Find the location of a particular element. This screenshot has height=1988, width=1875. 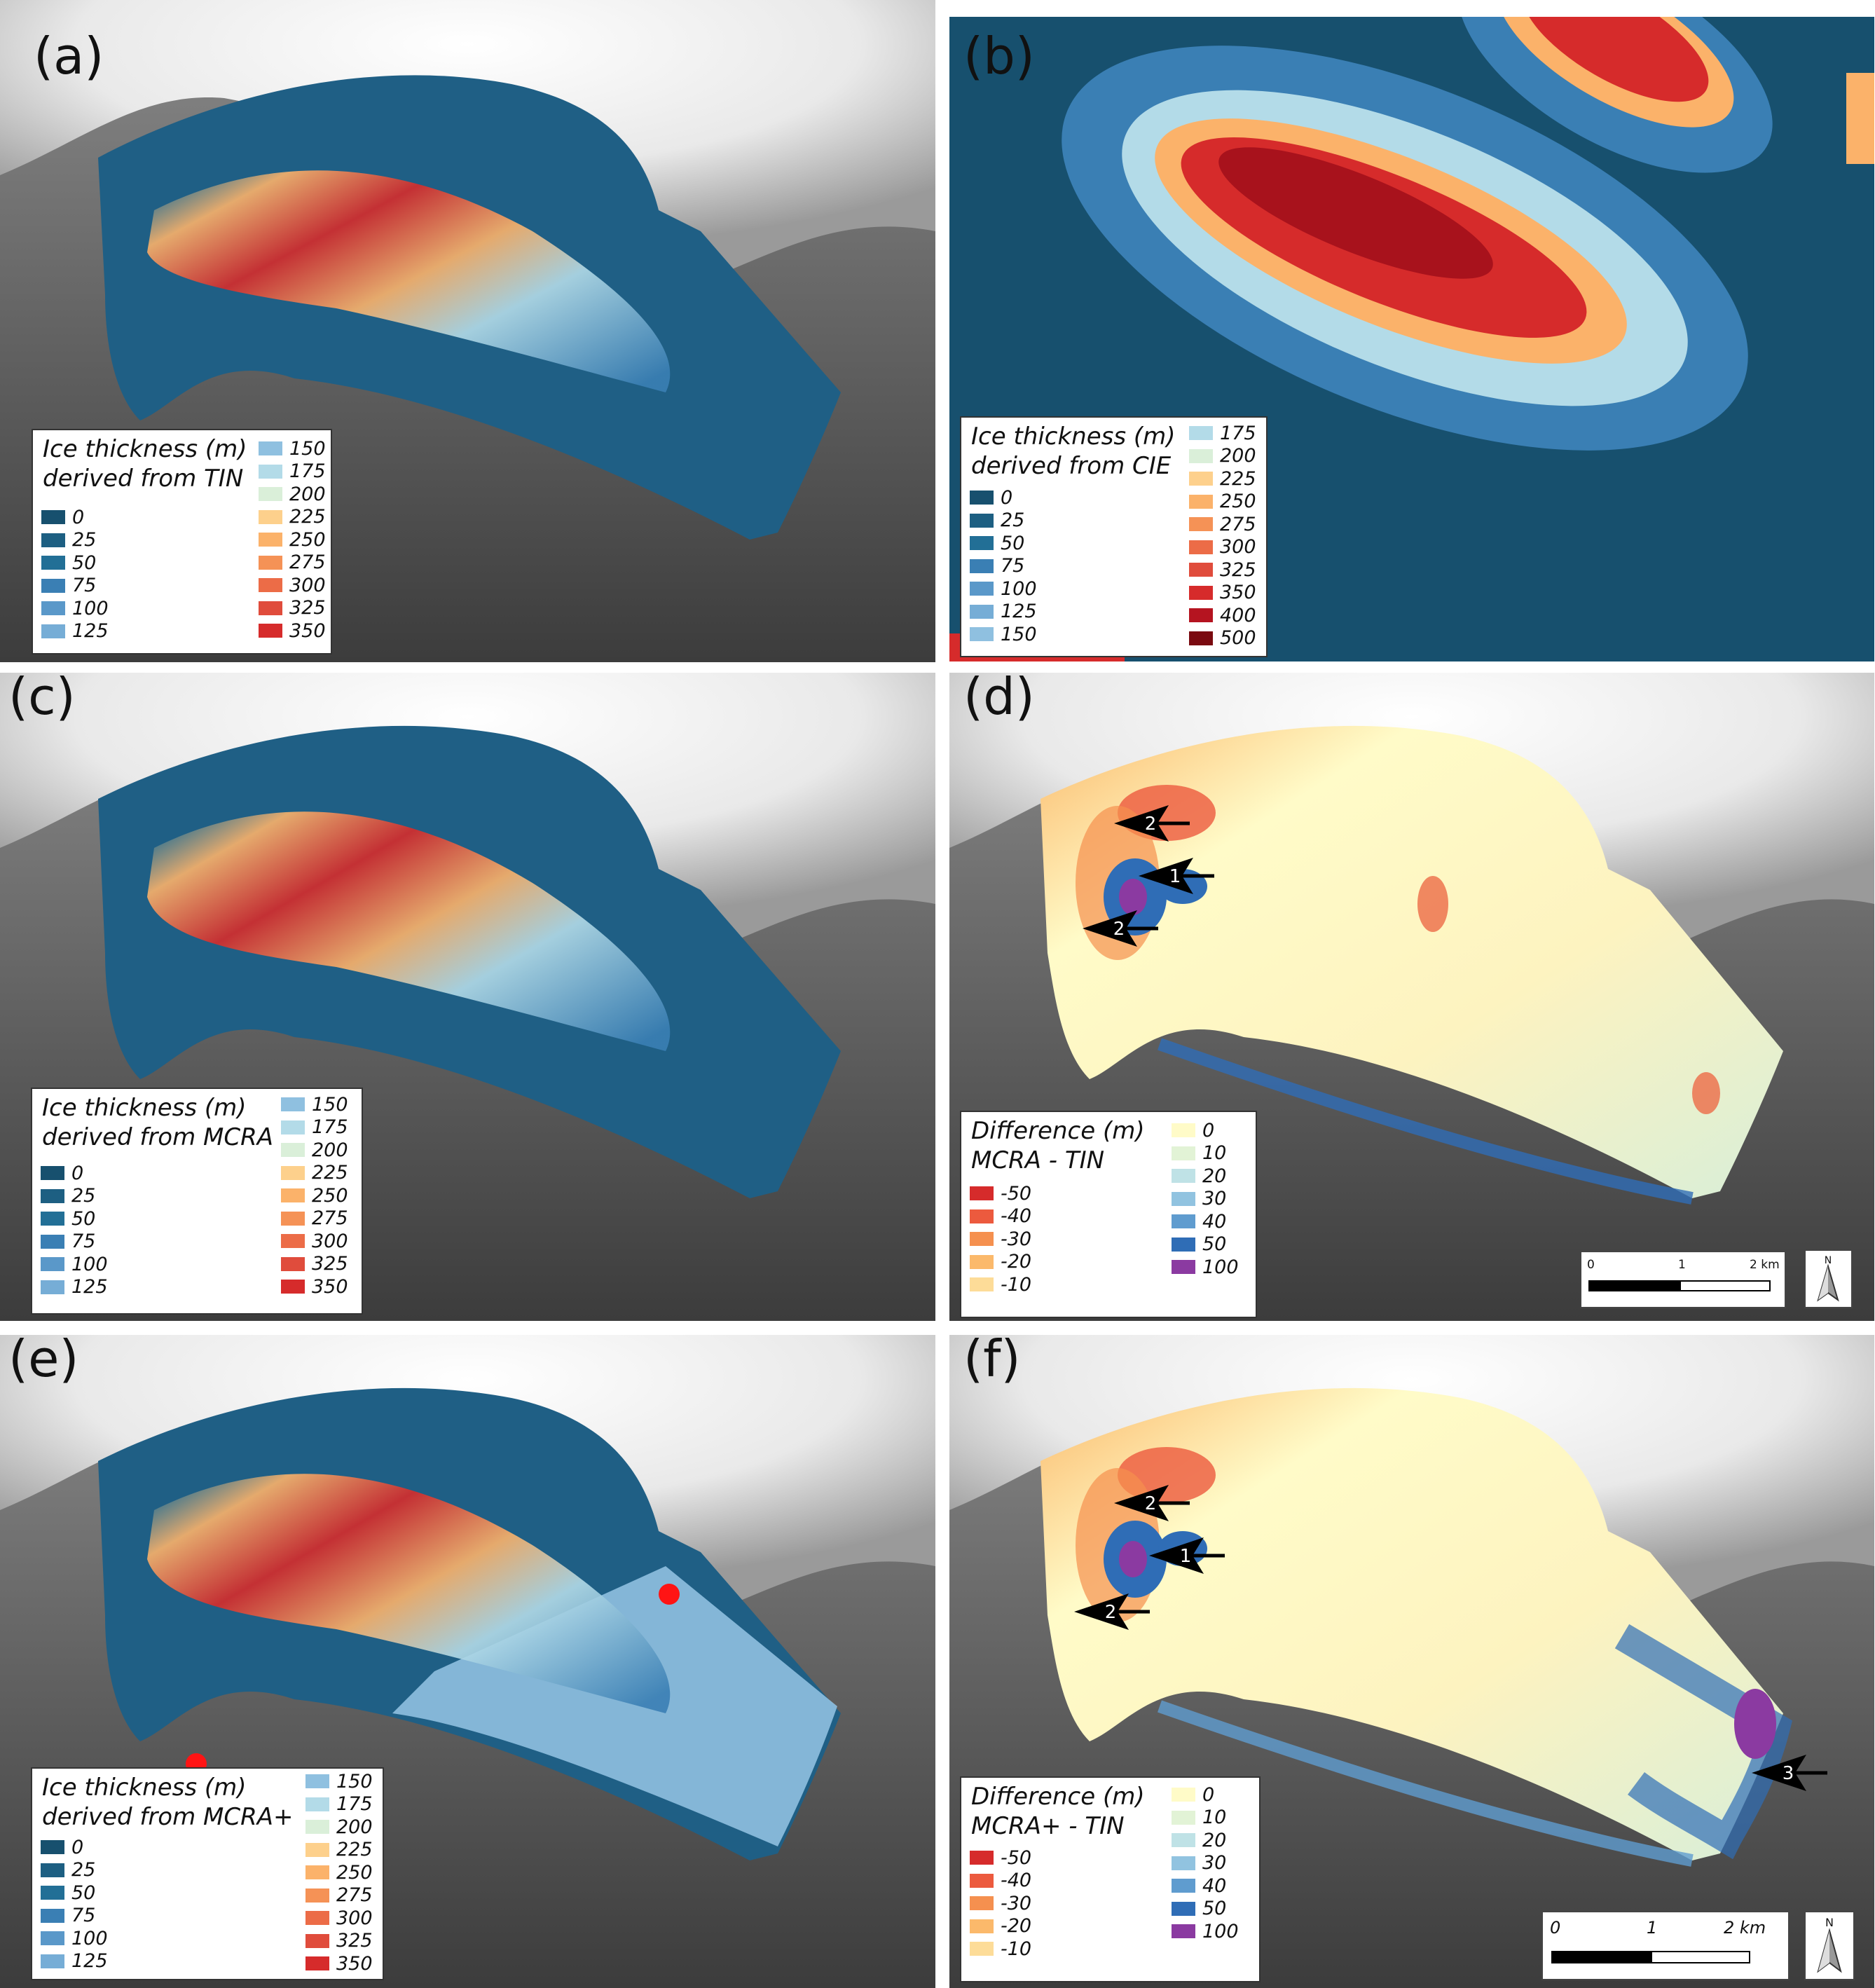

callout-arrow: 2 is located at coordinates (1112, 1611).